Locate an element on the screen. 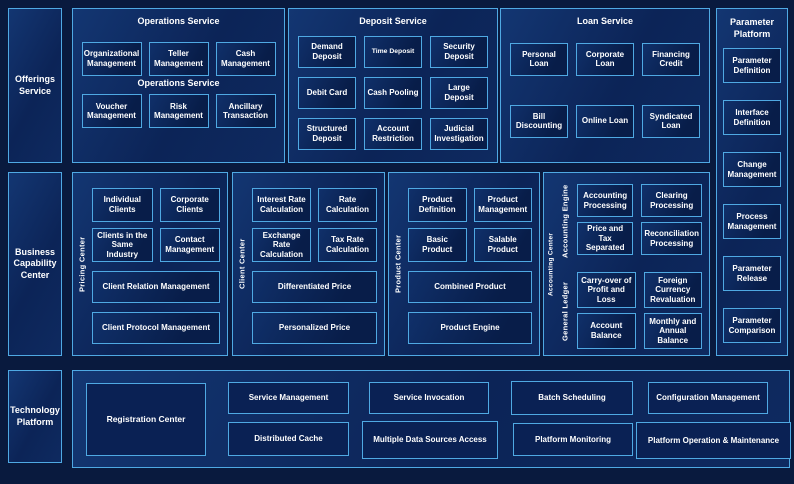  service-box: Carry-over of Profit and Loss is located at coordinates (606, 290).